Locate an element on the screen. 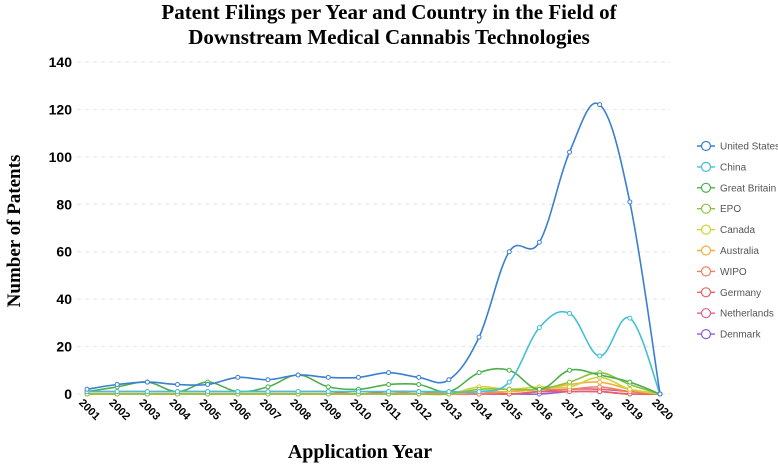 This screenshot has height=468, width=778. x-tick-label: 2001 is located at coordinates (89, 410).